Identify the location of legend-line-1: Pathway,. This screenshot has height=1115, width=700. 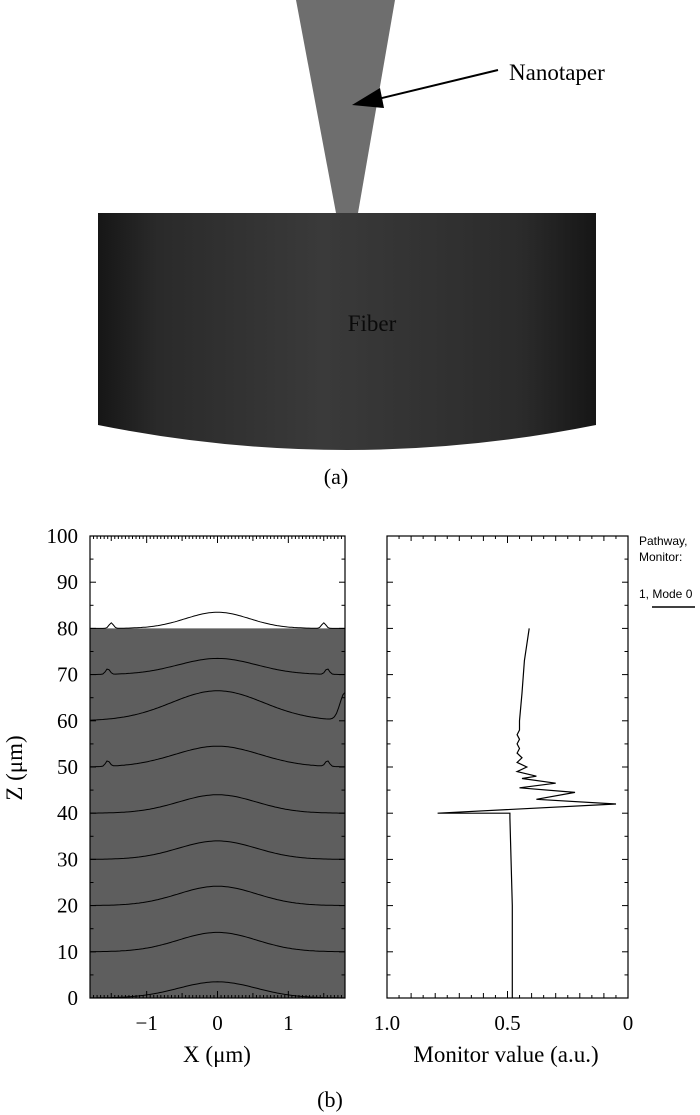
(663, 541).